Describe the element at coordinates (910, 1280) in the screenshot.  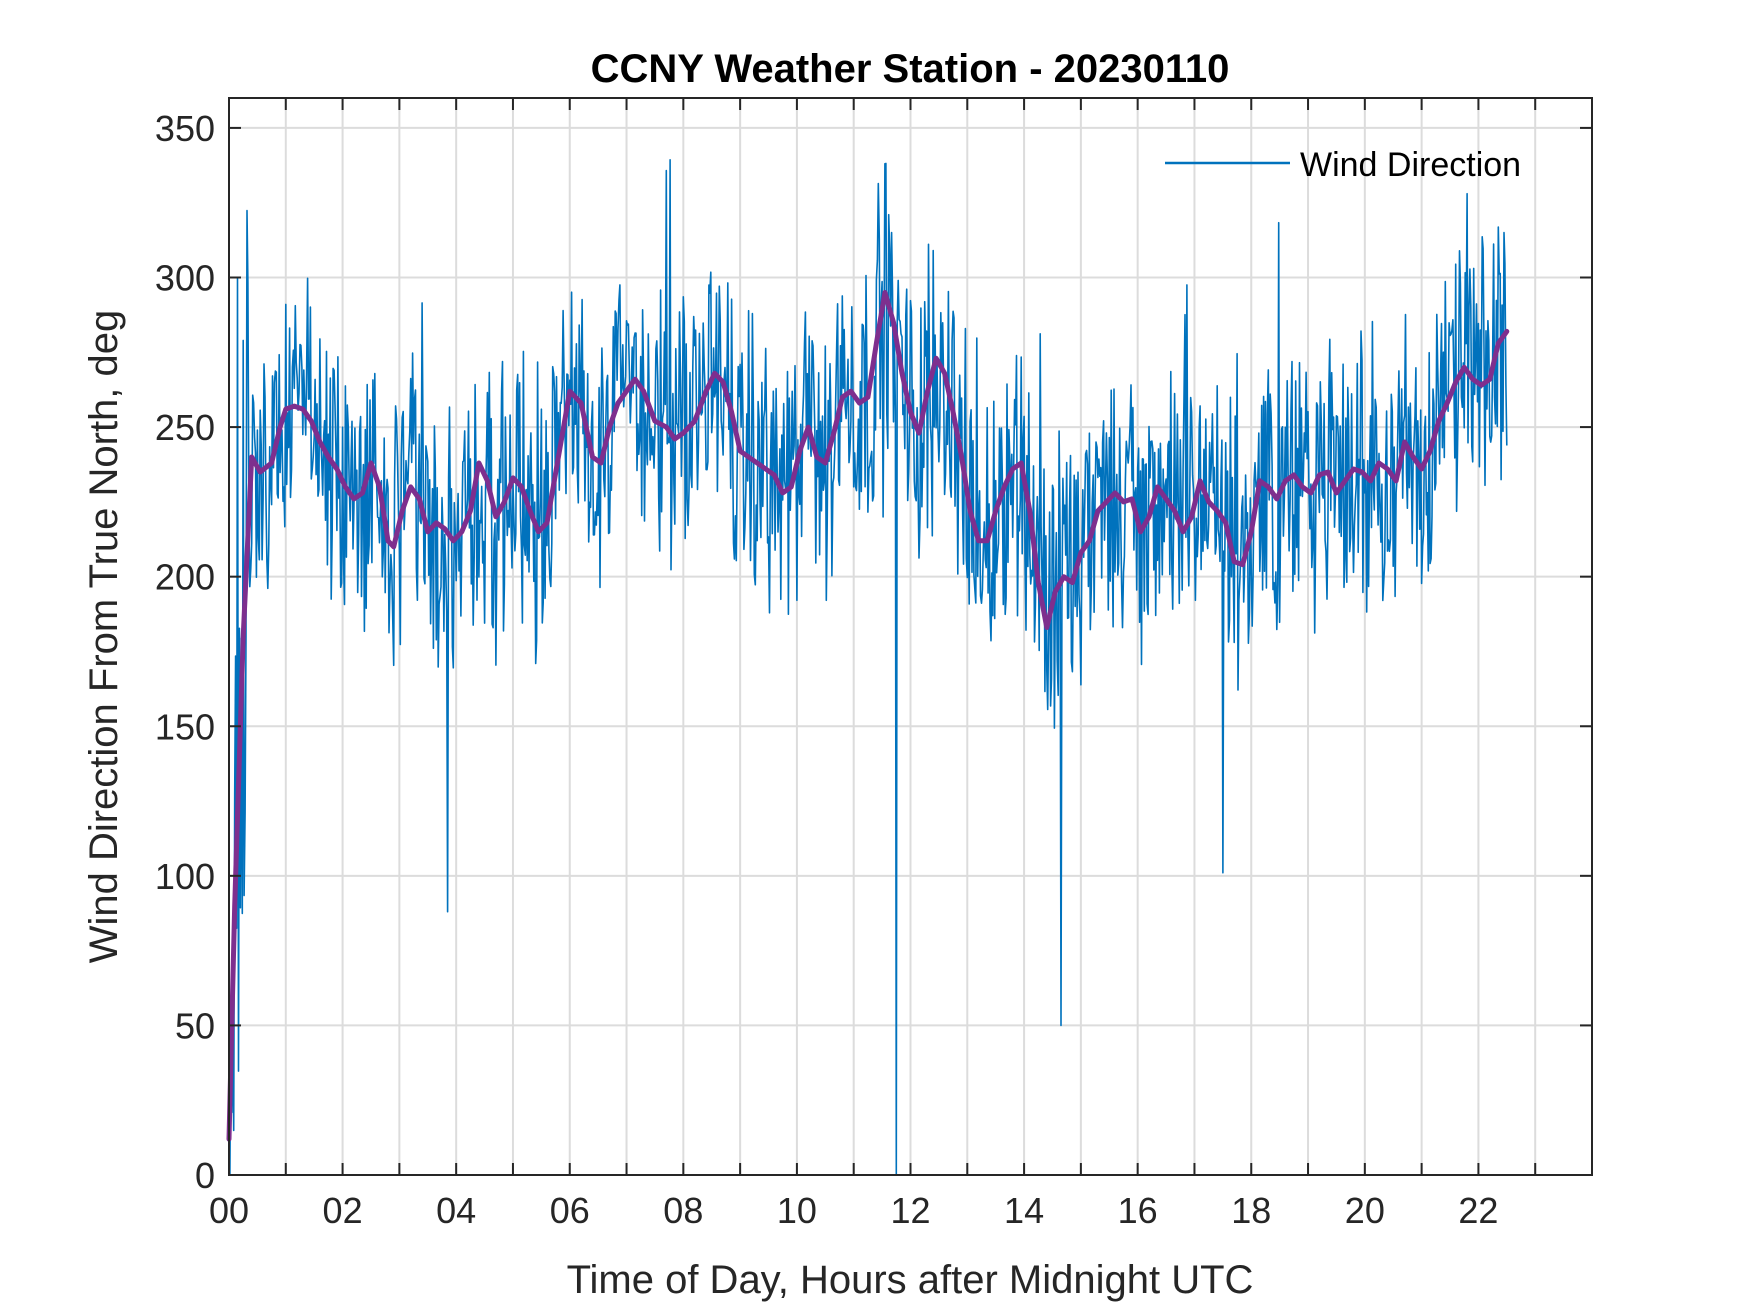
I see `x-axis-title: Time of Day, Hours after Midnight UTC` at that location.